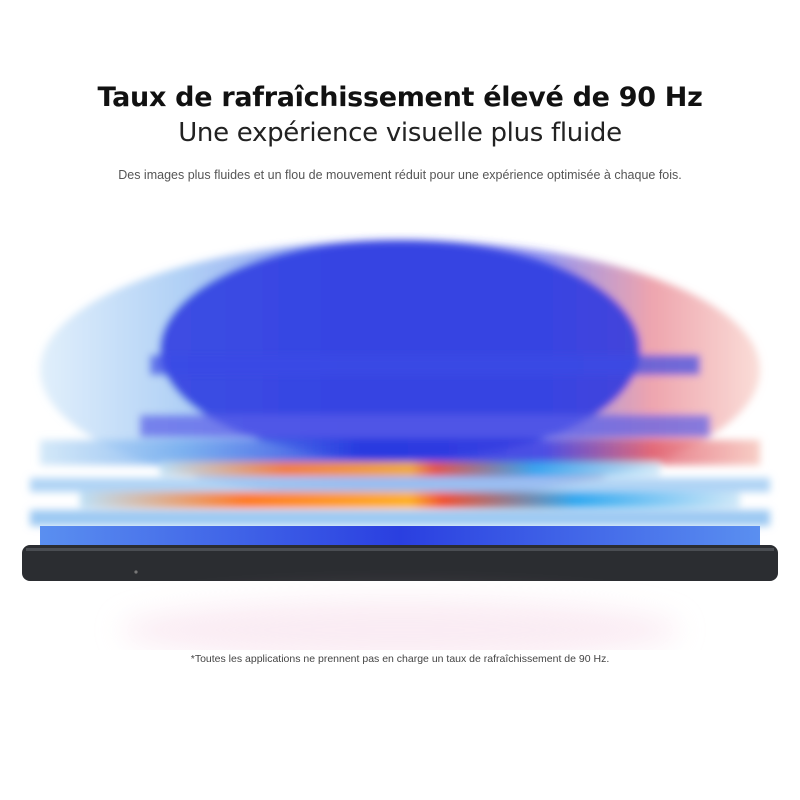 Image resolution: width=800 pixels, height=800 pixels. What do you see at coordinates (400, 549) in the screenshot?
I see `tablet-frame-highlight` at bounding box center [400, 549].